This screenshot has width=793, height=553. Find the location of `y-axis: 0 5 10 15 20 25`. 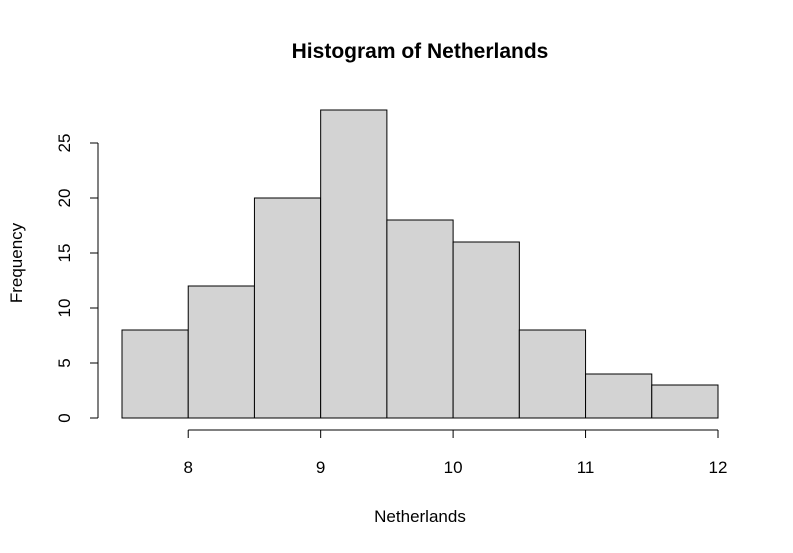

y-axis: 0 5 10 15 20 25 is located at coordinates (77, 278).